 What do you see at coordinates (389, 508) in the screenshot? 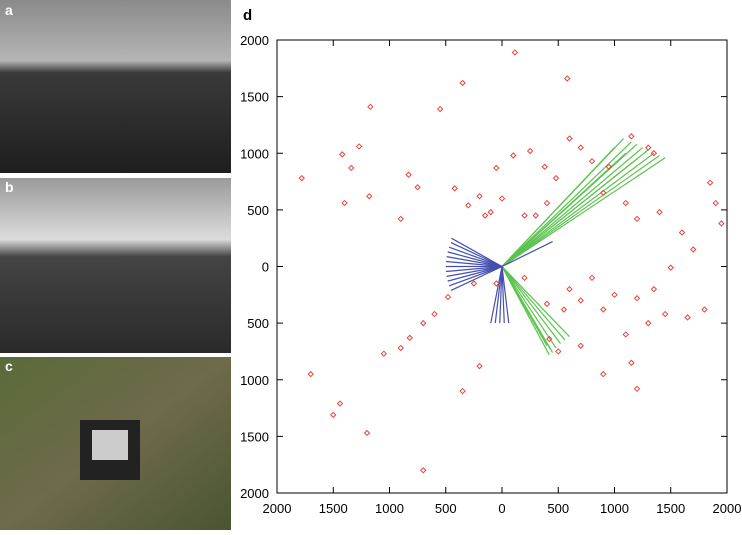
I see `x-tick-label: 1000` at bounding box center [389, 508].